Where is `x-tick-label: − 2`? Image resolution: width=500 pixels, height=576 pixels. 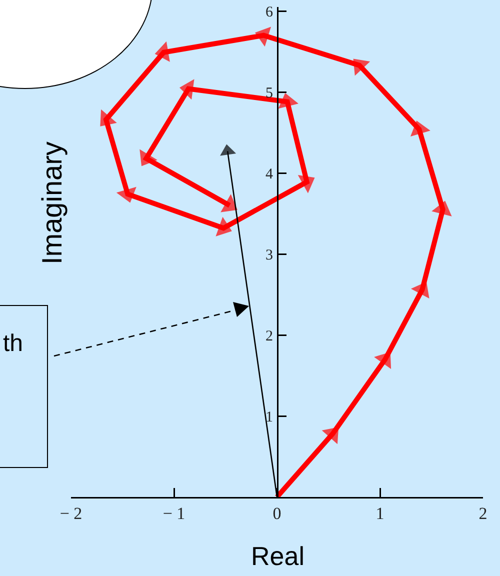
x-tick-label: − 2 is located at coordinates (71, 513).